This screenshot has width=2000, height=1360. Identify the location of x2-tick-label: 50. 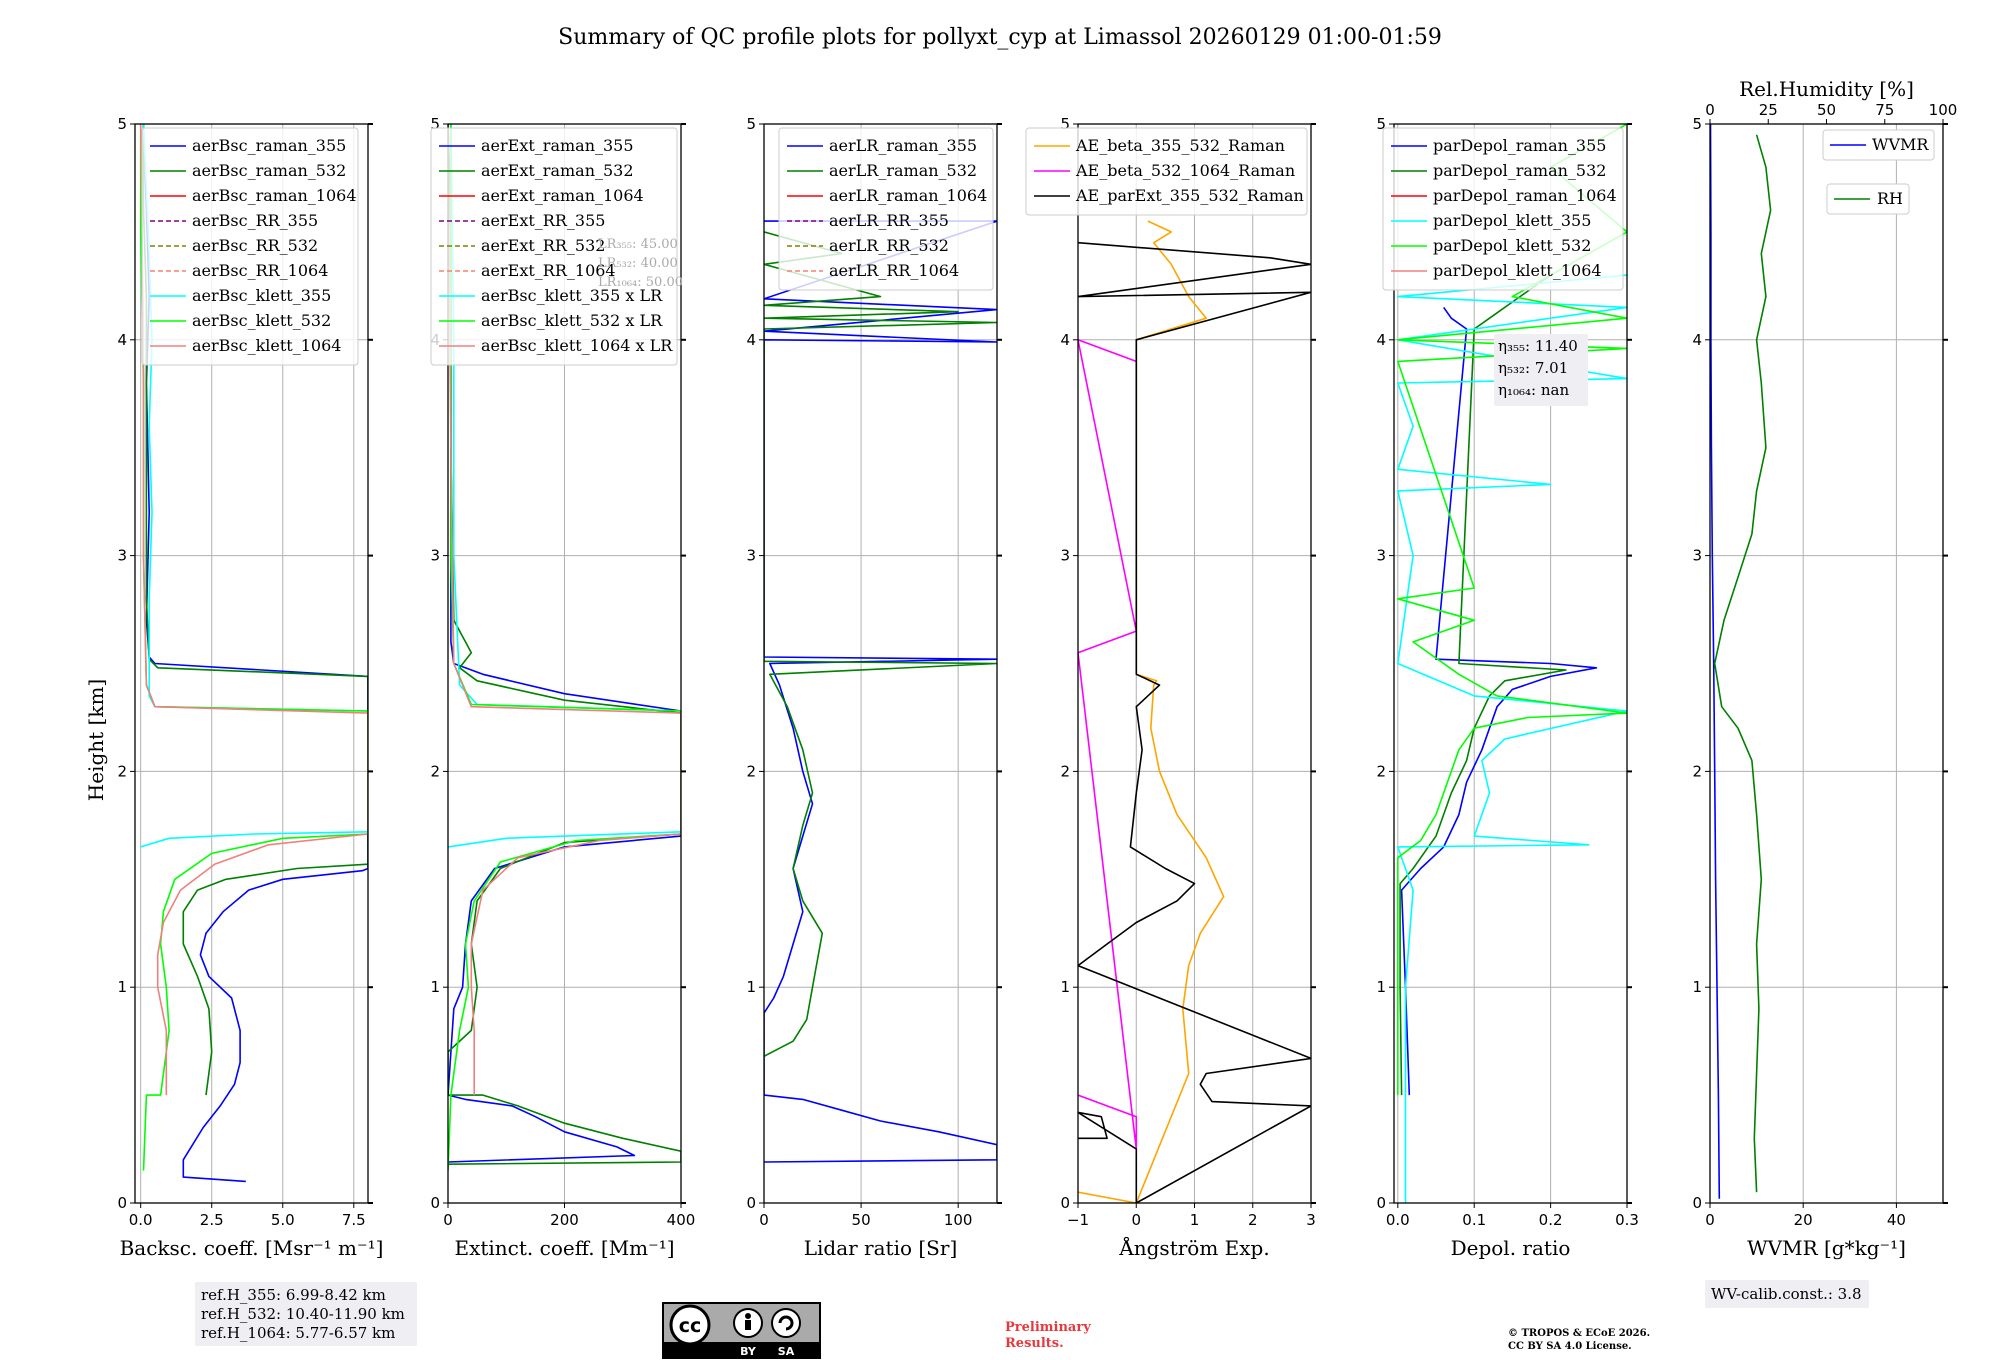
(1826, 110).